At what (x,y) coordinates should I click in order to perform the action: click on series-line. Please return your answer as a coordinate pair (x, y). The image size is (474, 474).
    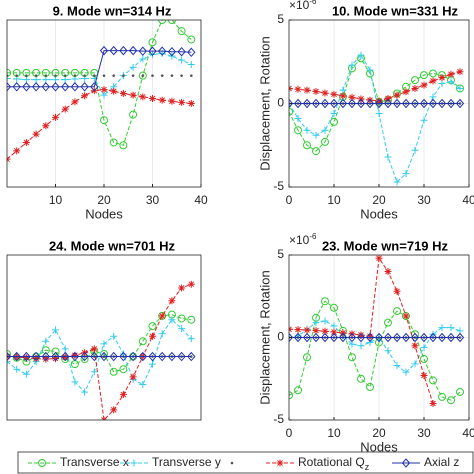
    Looking at the image, I should click on (99, 69).